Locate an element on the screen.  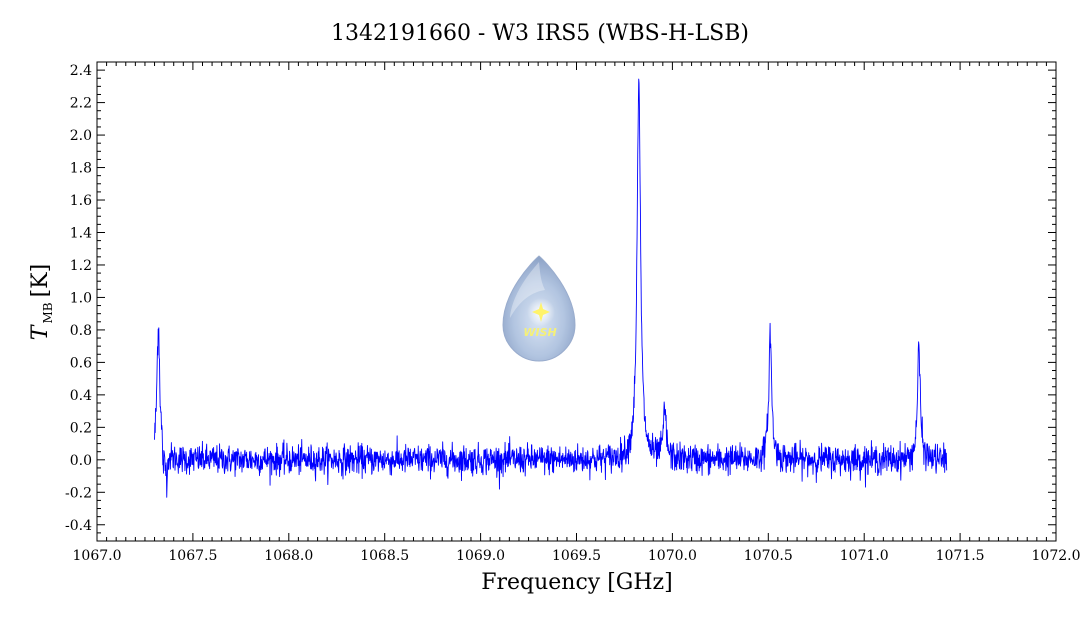
x-tick-label: 1070.5 is located at coordinates (768, 556).